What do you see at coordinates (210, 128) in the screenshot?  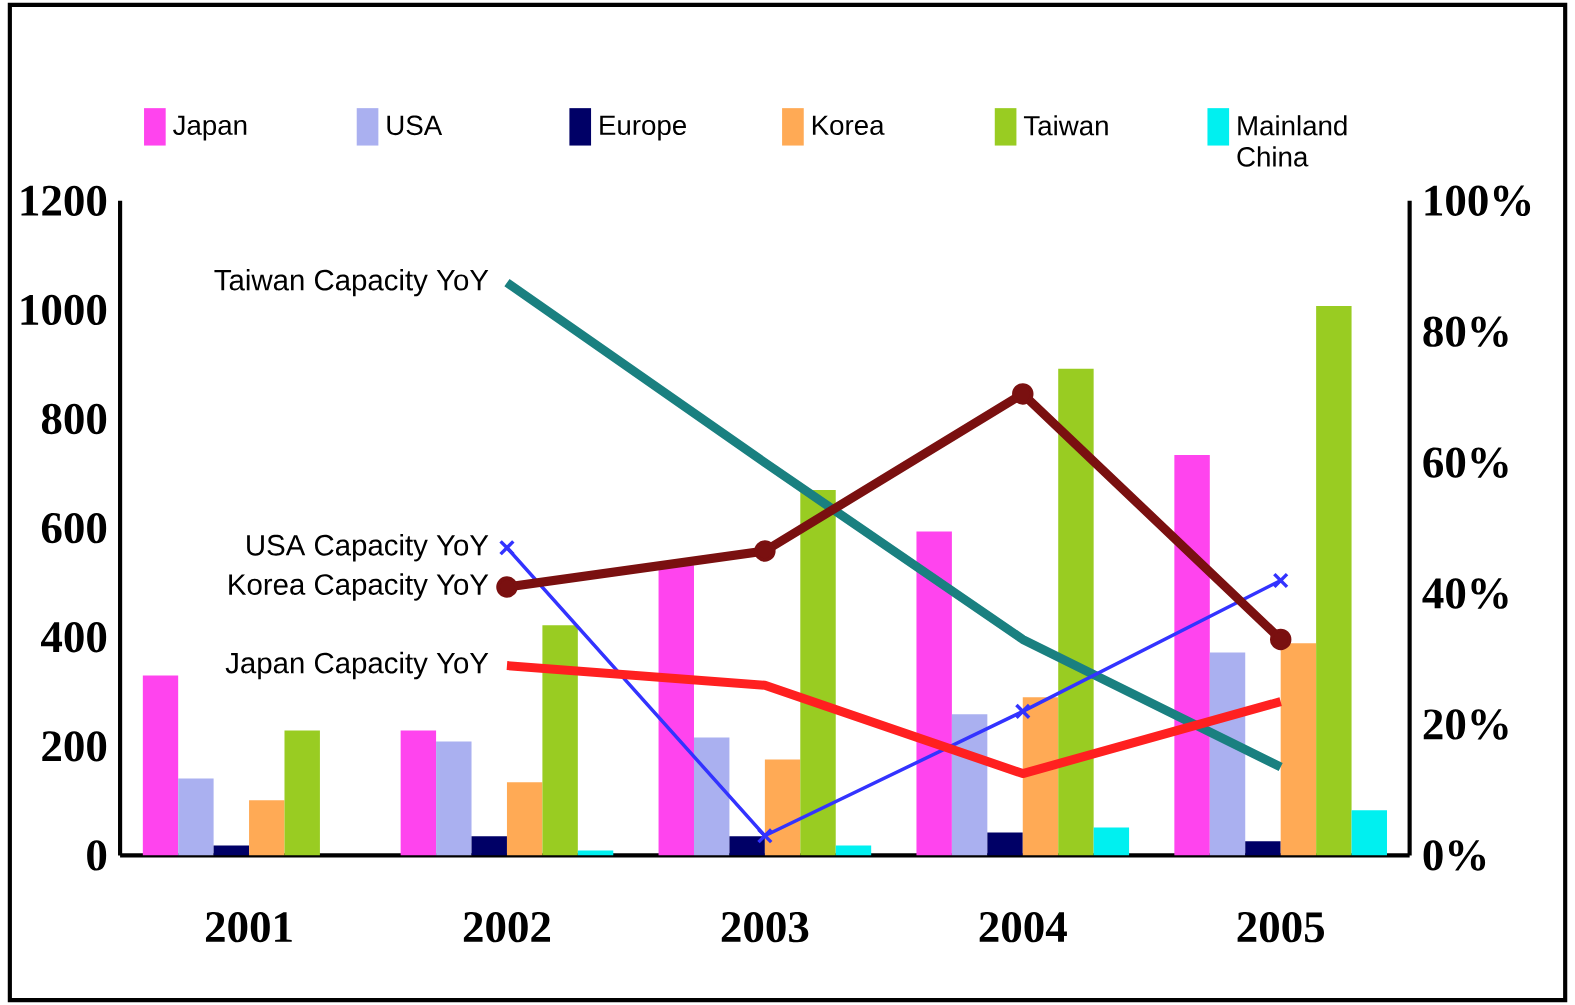 I see `legend-label: Japan` at bounding box center [210, 128].